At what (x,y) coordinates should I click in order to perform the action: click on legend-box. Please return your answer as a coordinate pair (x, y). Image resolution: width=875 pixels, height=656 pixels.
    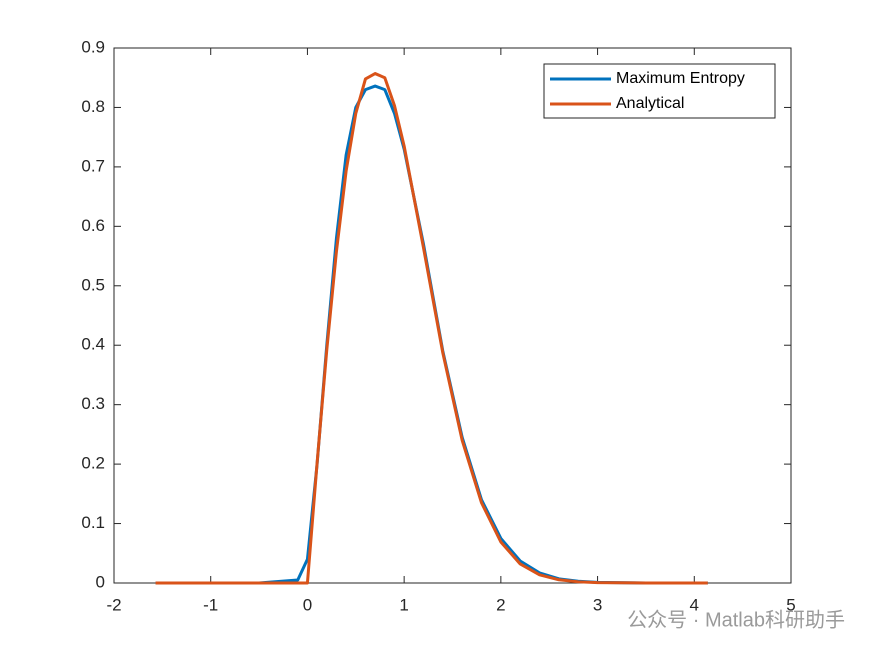
    Looking at the image, I should click on (659, 91).